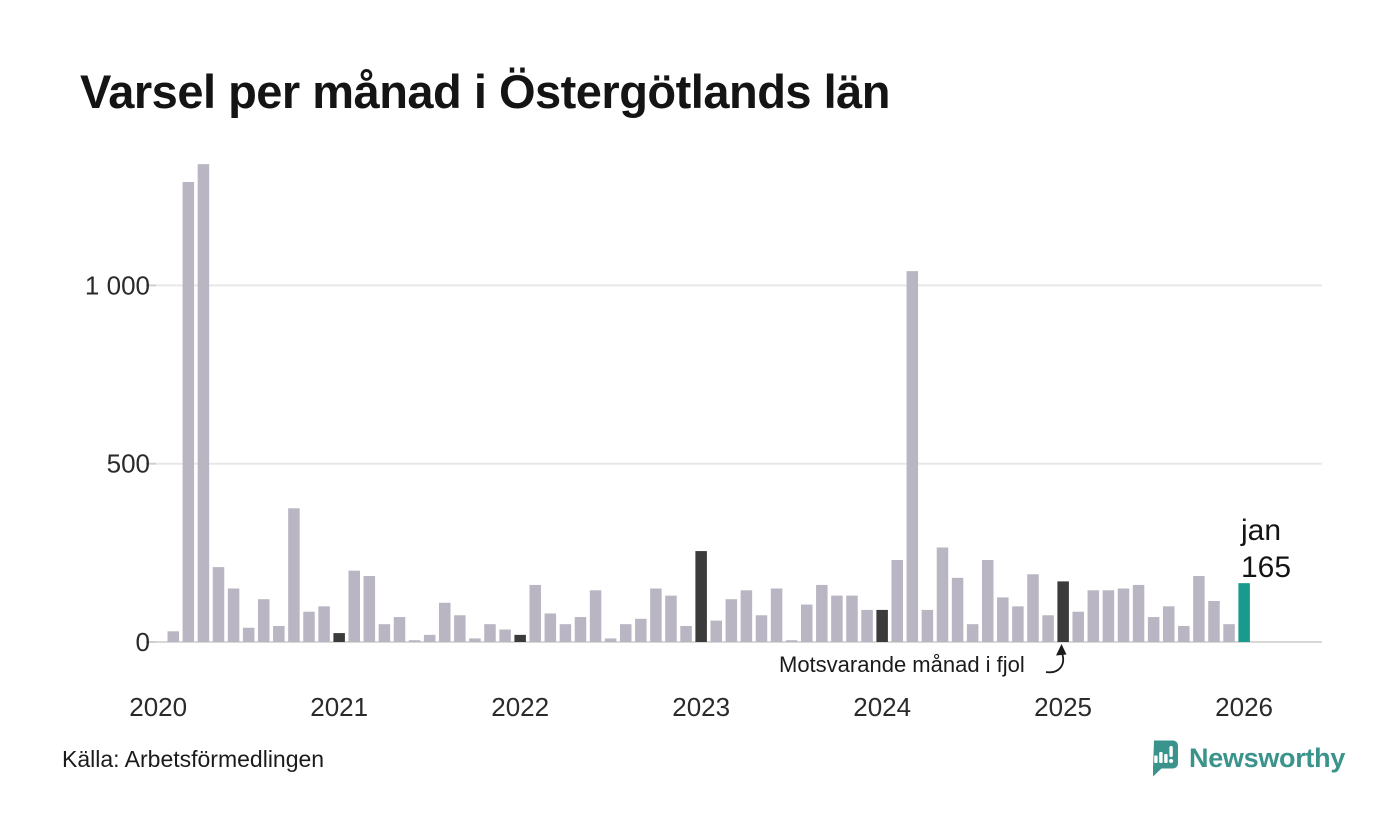 The image size is (1400, 840). What do you see at coordinates (1171, 761) in the screenshot?
I see `exclamation-dot` at bounding box center [1171, 761].